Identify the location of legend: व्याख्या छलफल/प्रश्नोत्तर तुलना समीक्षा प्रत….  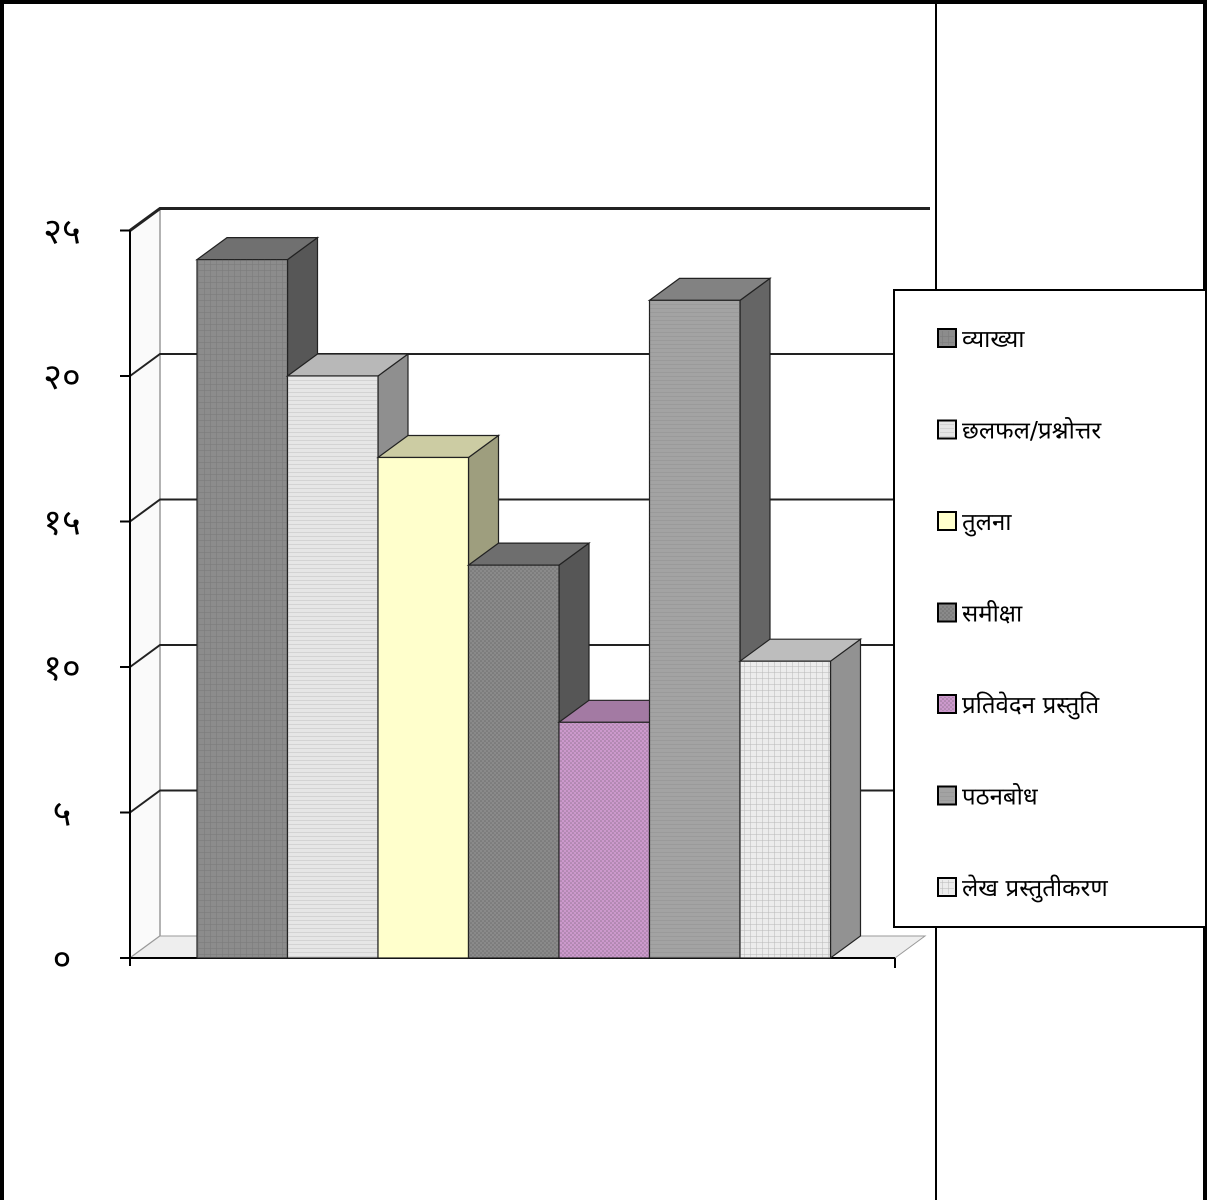
(1050, 608).